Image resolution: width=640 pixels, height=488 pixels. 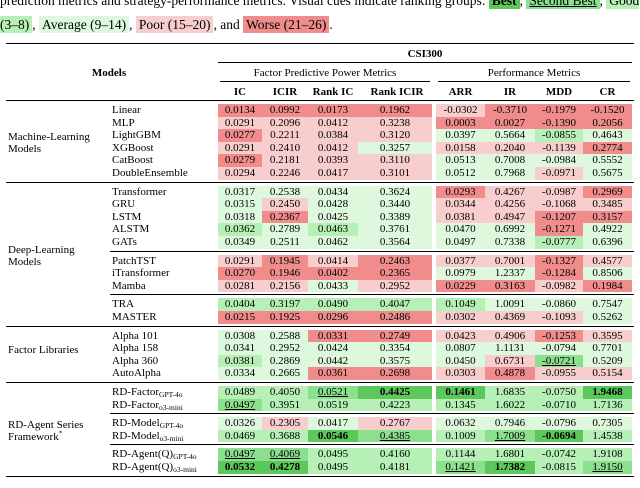 What do you see at coordinates (395, 392) in the screenshot?
I see `metric-value: 0.4425` at bounding box center [395, 392].